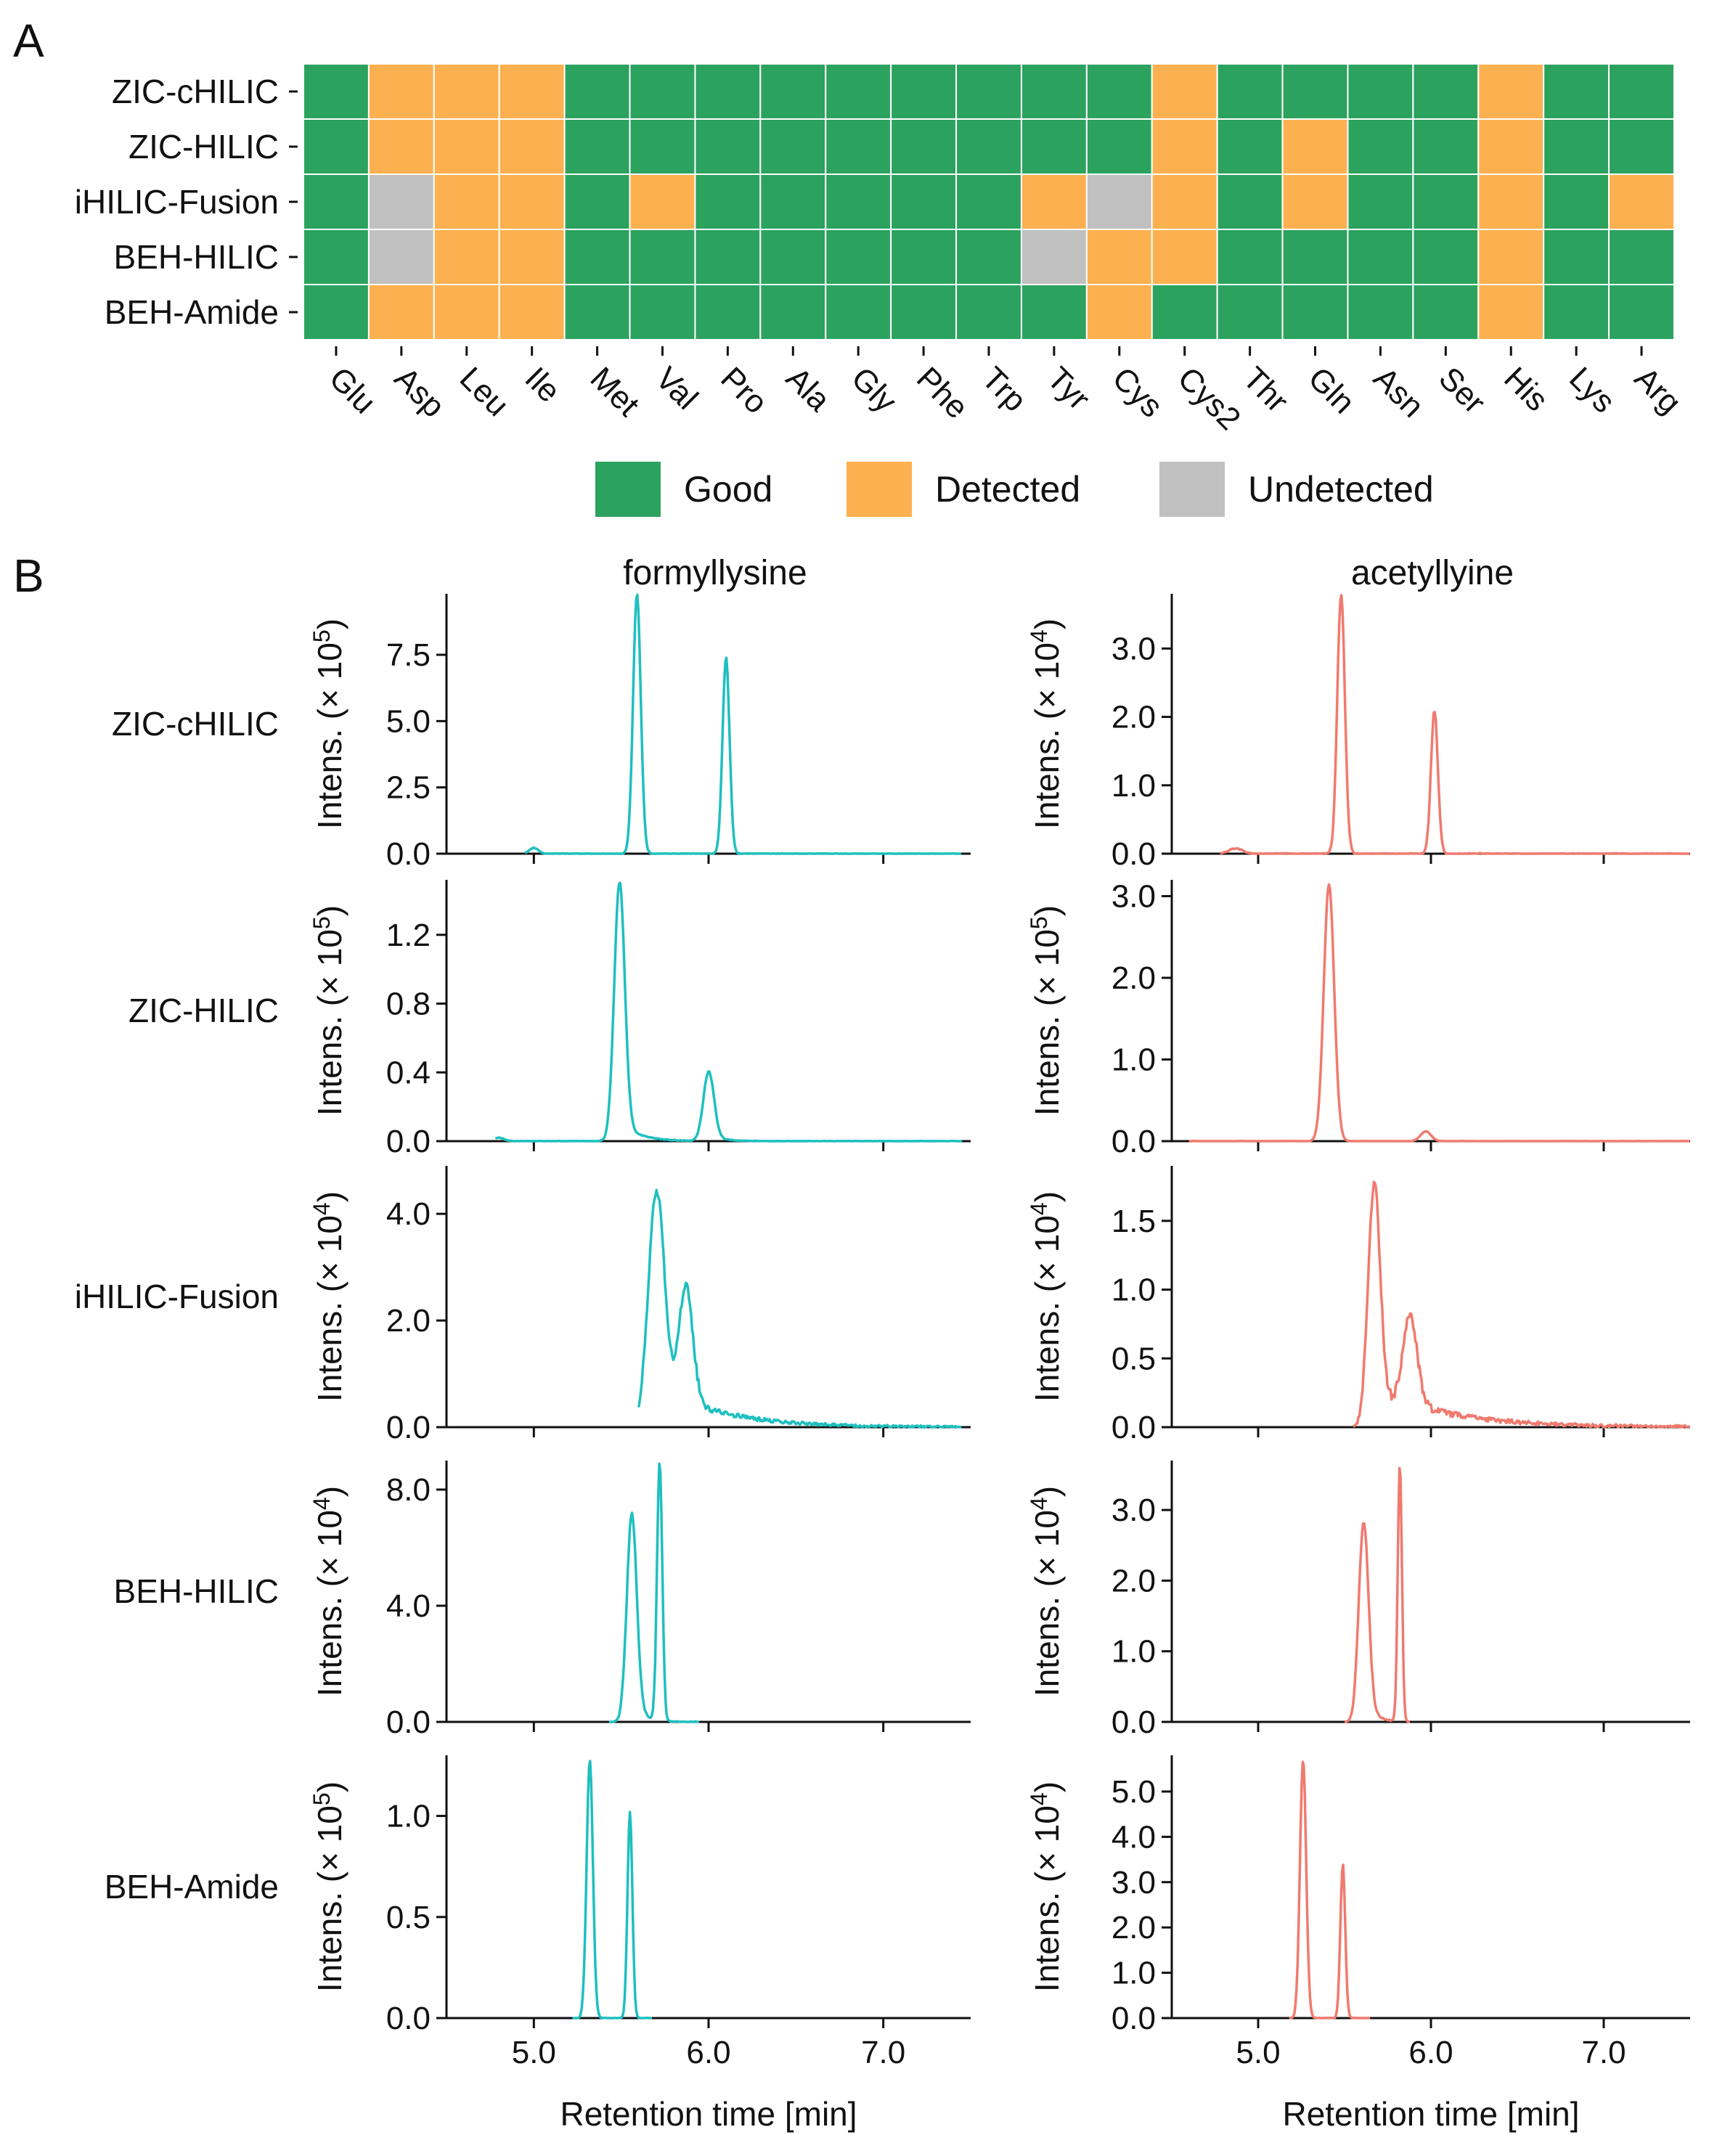 Image resolution: width=1709 pixels, height=2156 pixels. I want to click on heatmap-col-label: Asn, so click(1398, 392).